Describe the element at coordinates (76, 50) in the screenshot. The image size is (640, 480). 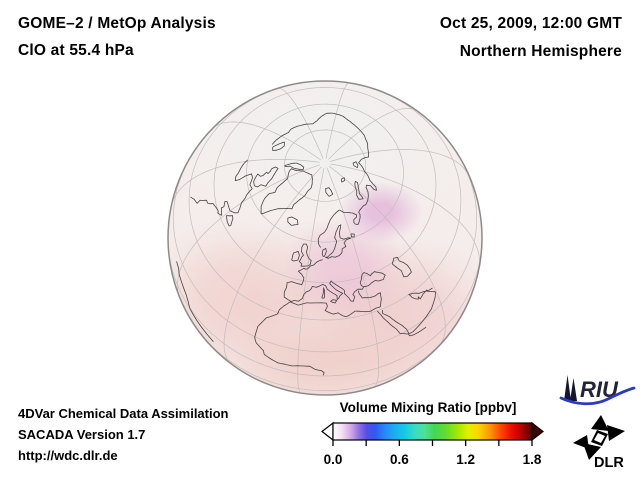
I see `page-subtitle: ClO at 55.4 hPa` at that location.